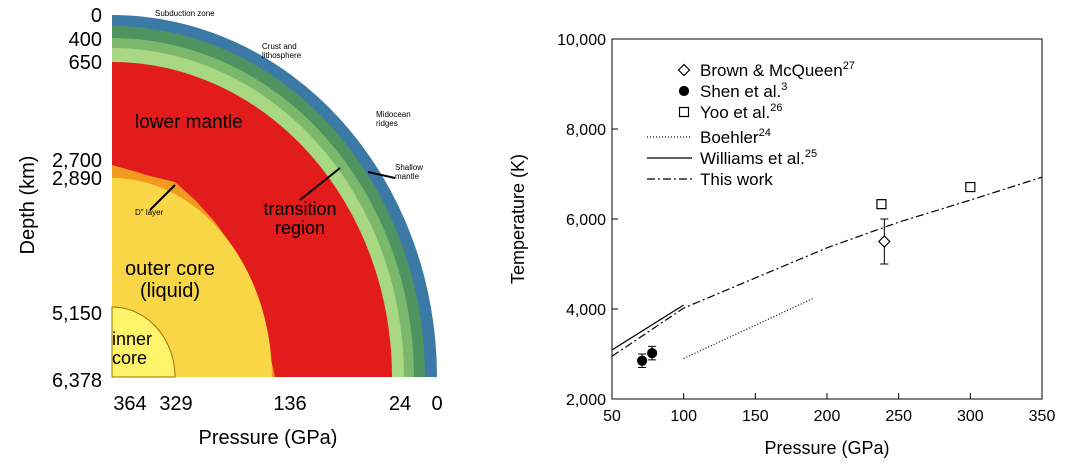 The height and width of the screenshot is (468, 1068). What do you see at coordinates (129, 404) in the screenshot?
I see `pressure-tick: 364` at bounding box center [129, 404].